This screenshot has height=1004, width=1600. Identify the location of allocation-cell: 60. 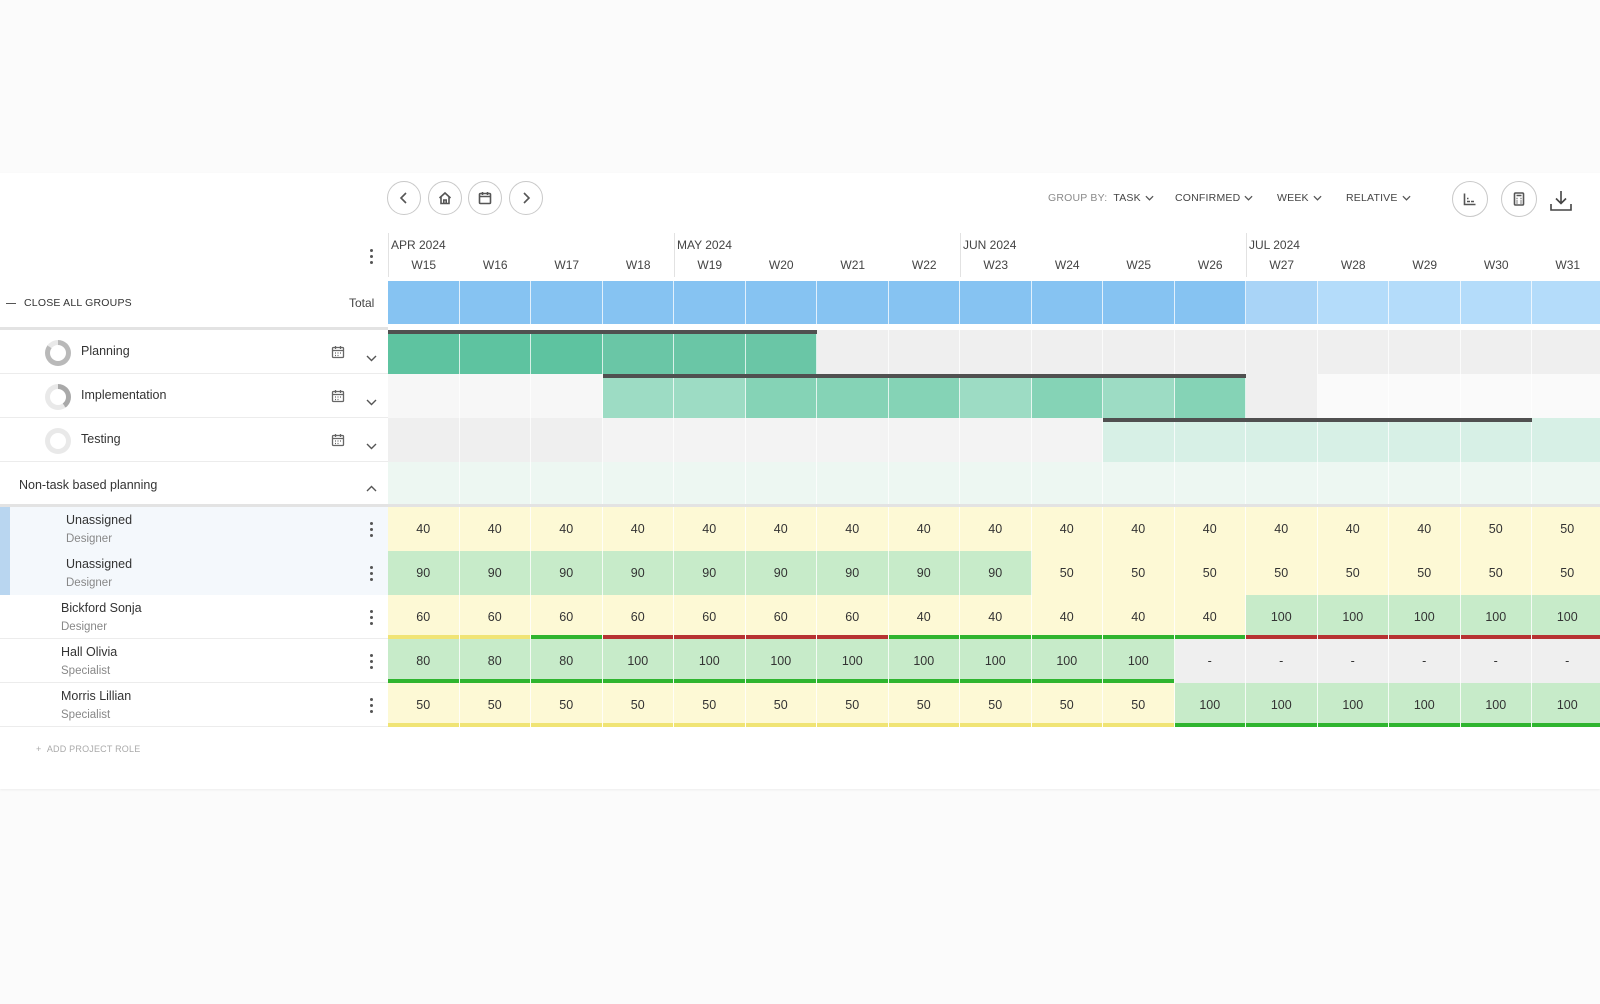
(495, 617).